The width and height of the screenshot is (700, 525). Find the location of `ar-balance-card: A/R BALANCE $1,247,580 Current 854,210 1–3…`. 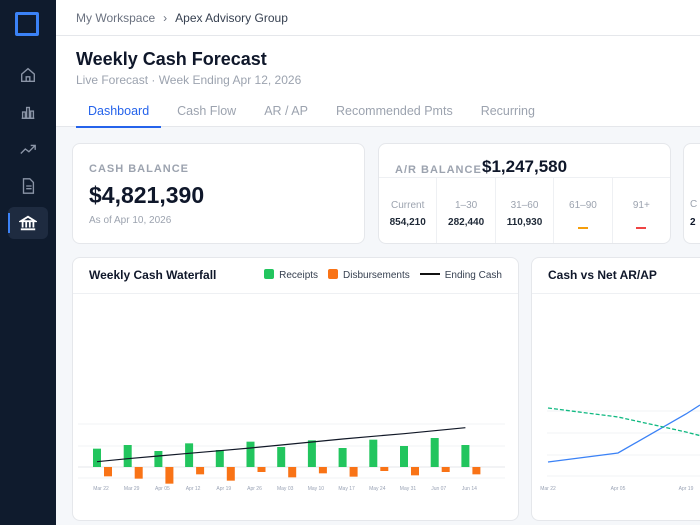

ar-balance-card: A/R BALANCE $1,247,580 Current 854,210 1–3… is located at coordinates (524, 193).